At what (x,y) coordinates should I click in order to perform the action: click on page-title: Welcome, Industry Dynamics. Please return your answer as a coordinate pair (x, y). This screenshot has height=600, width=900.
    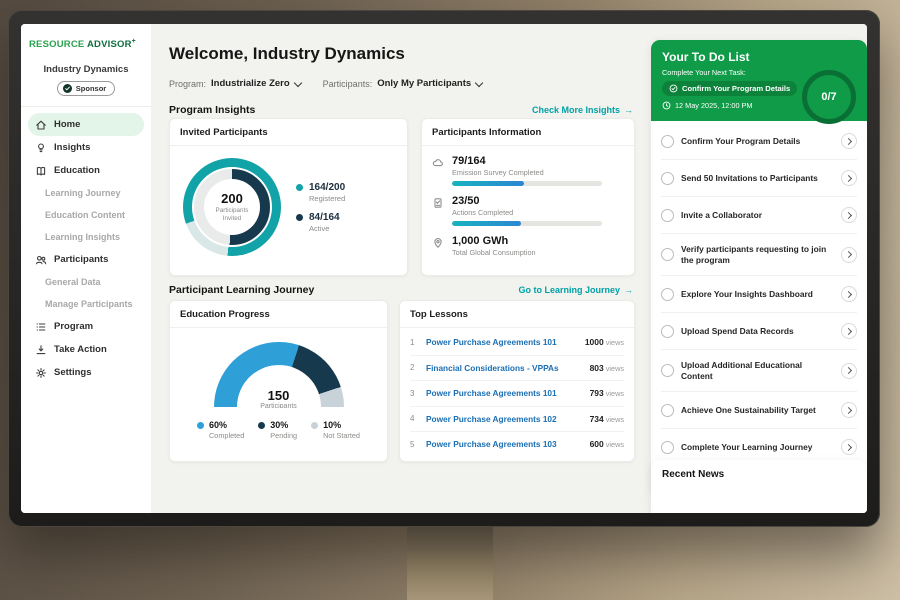
    Looking at the image, I should click on (287, 53).